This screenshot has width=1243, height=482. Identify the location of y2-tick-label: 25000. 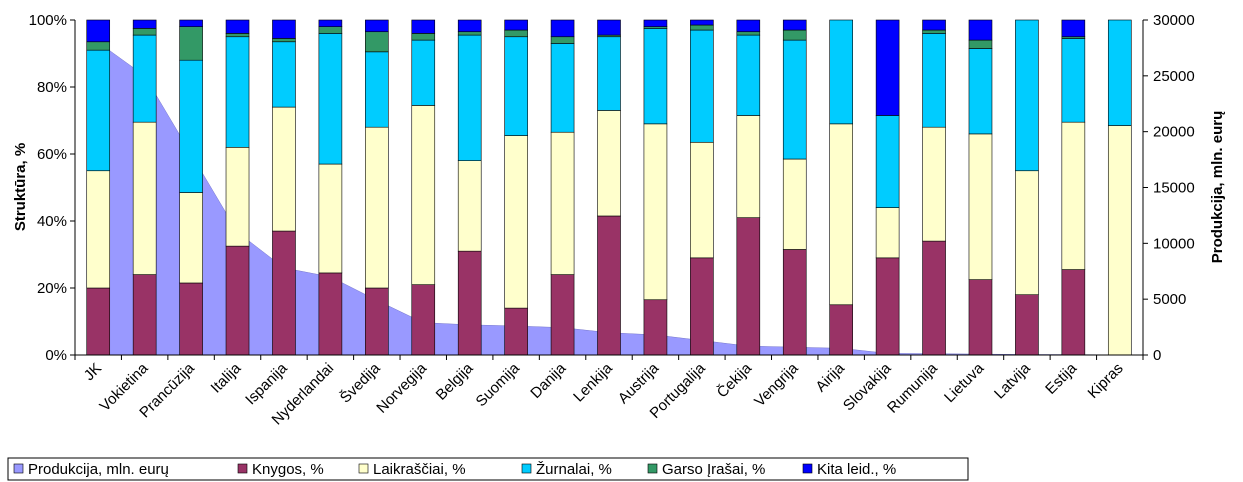
(1174, 76).